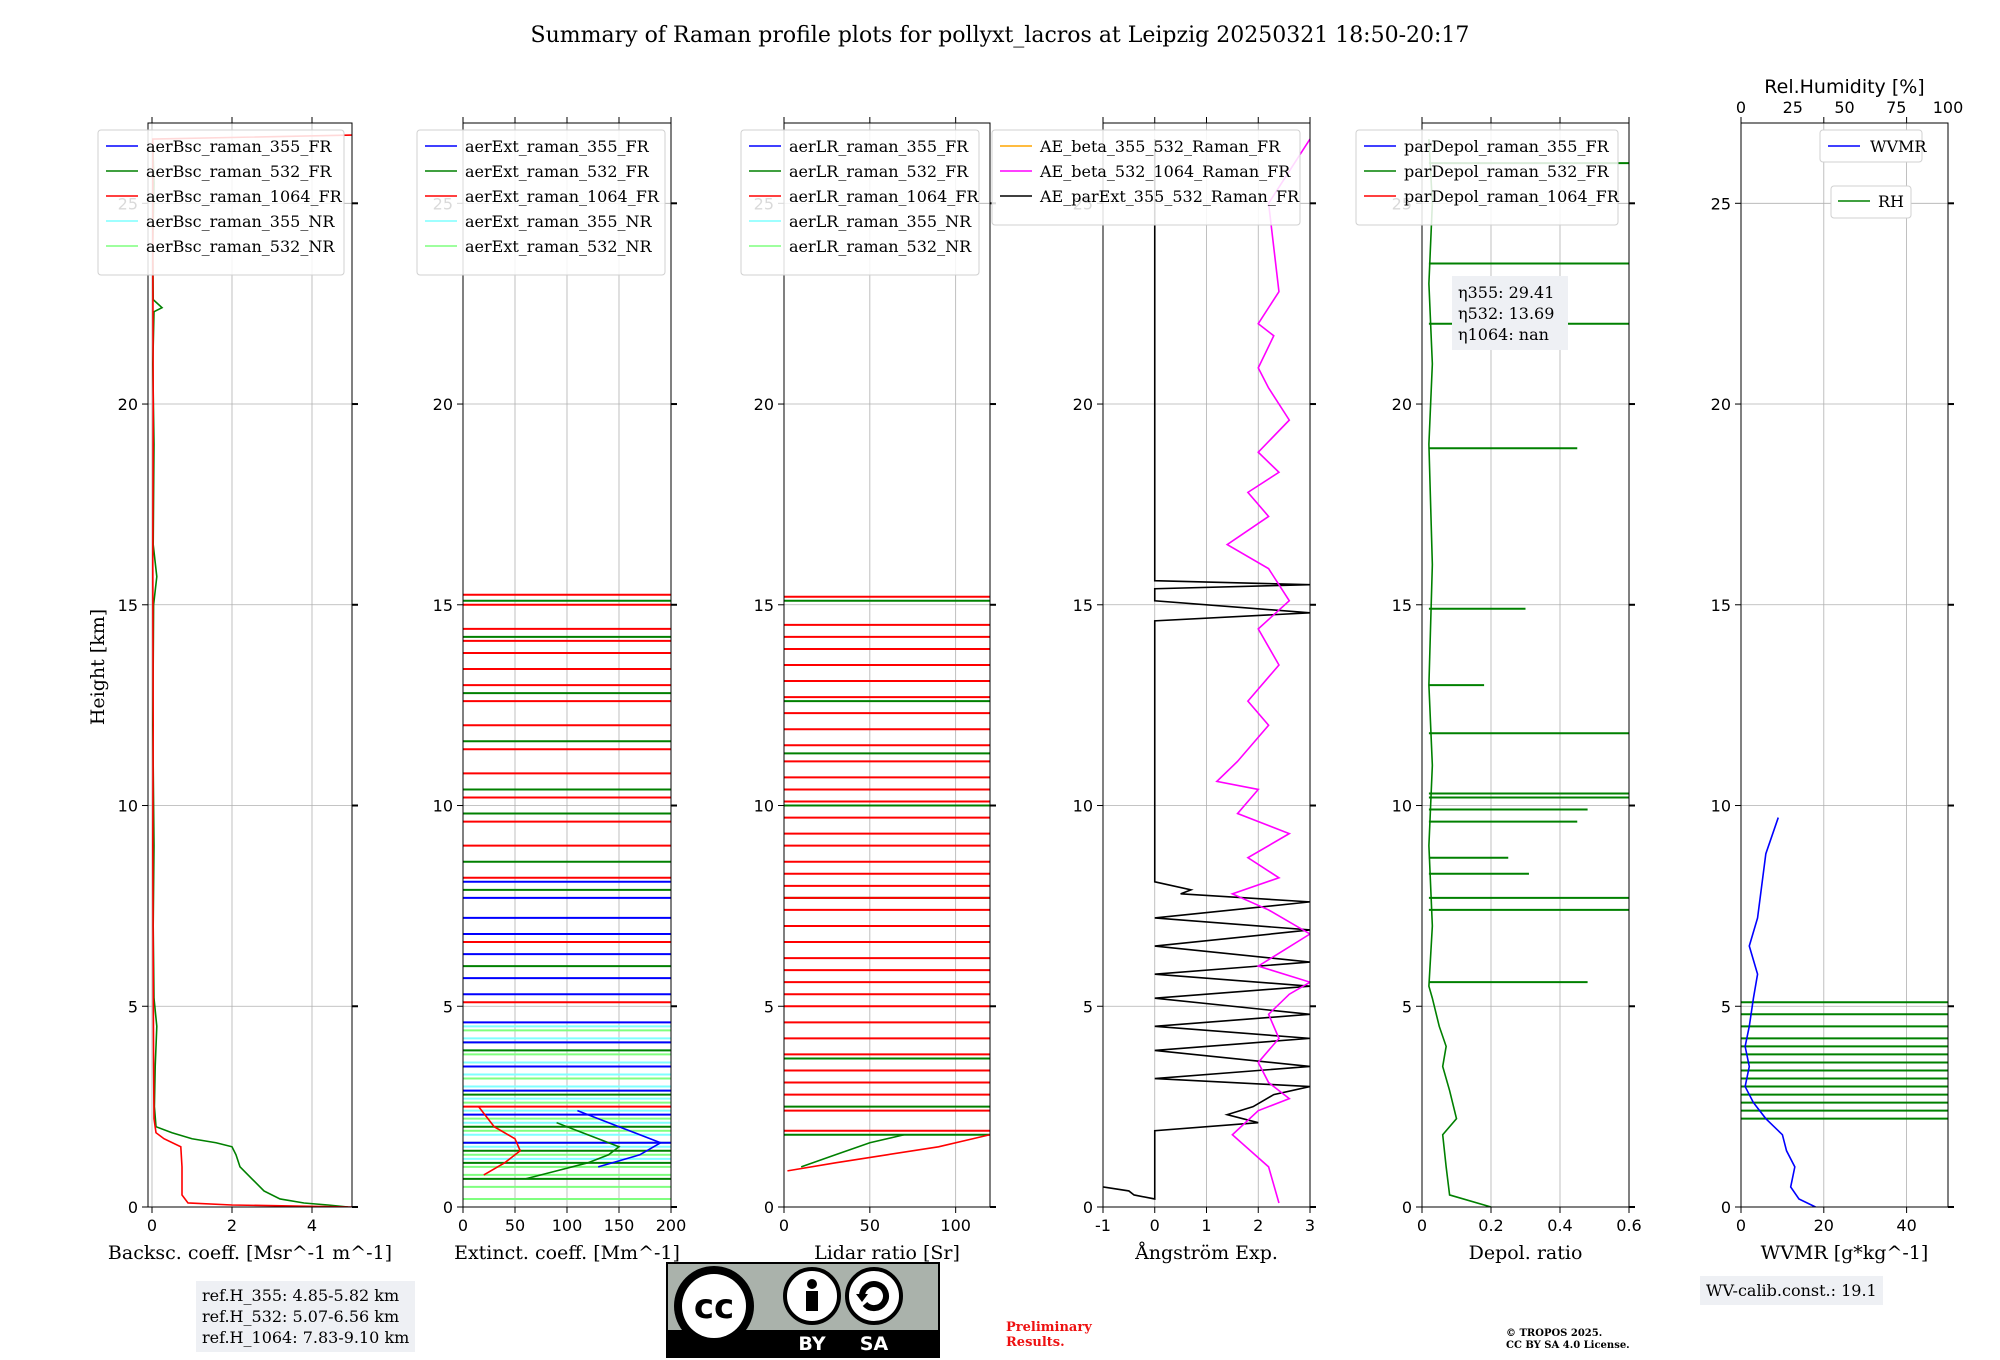  Describe the element at coordinates (567, 1225) in the screenshot. I see `x-tick-label: 100` at that location.